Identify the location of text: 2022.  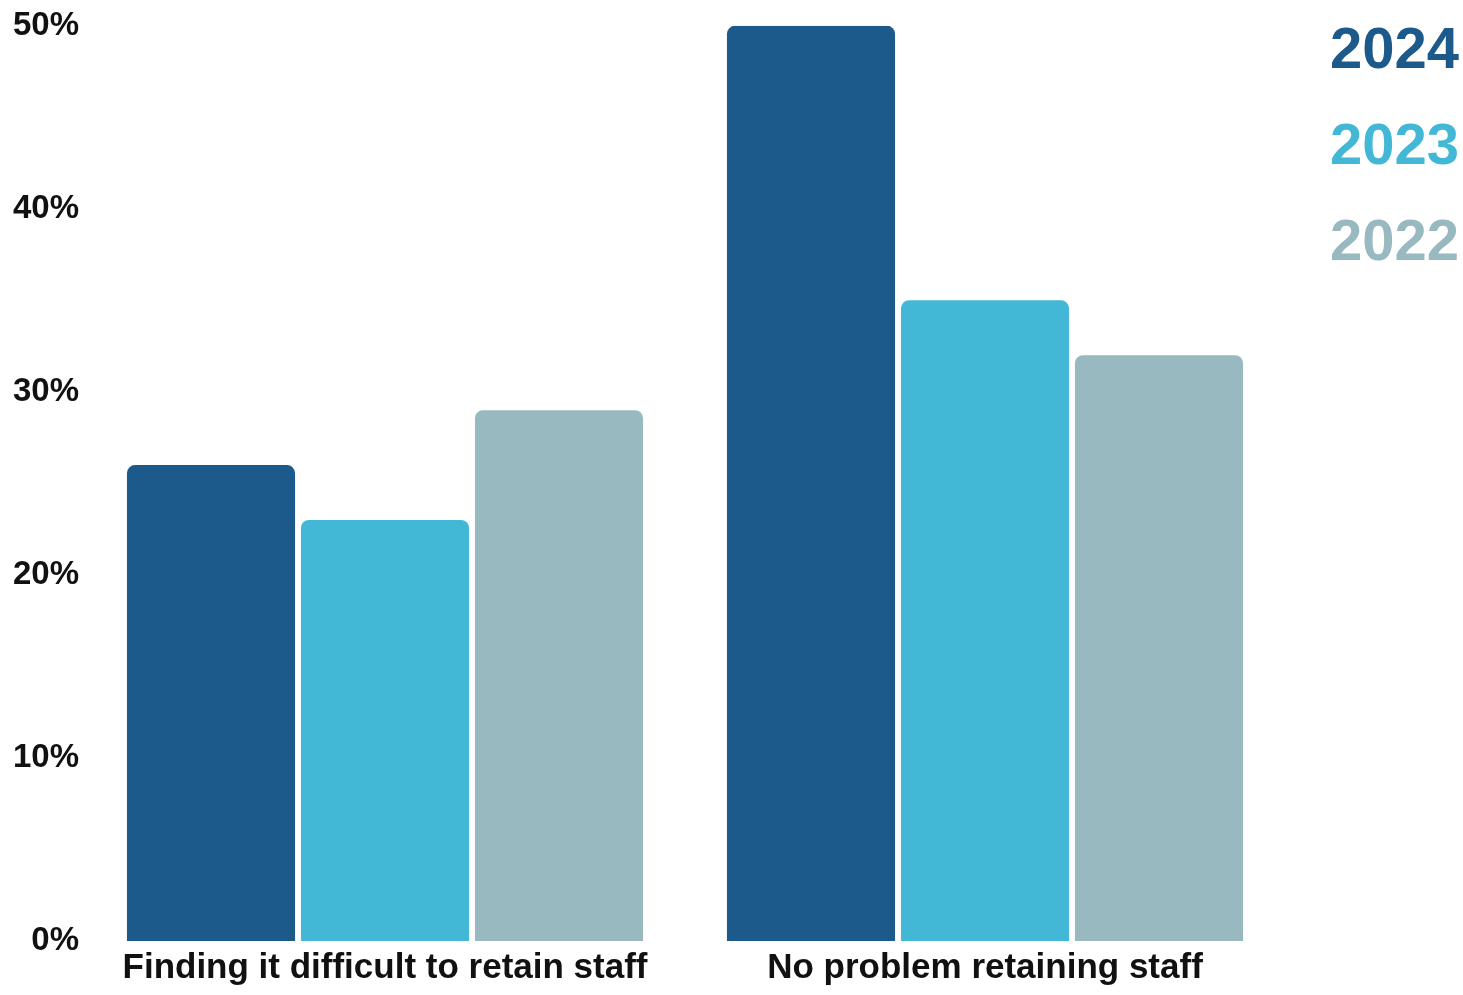
(1394, 240).